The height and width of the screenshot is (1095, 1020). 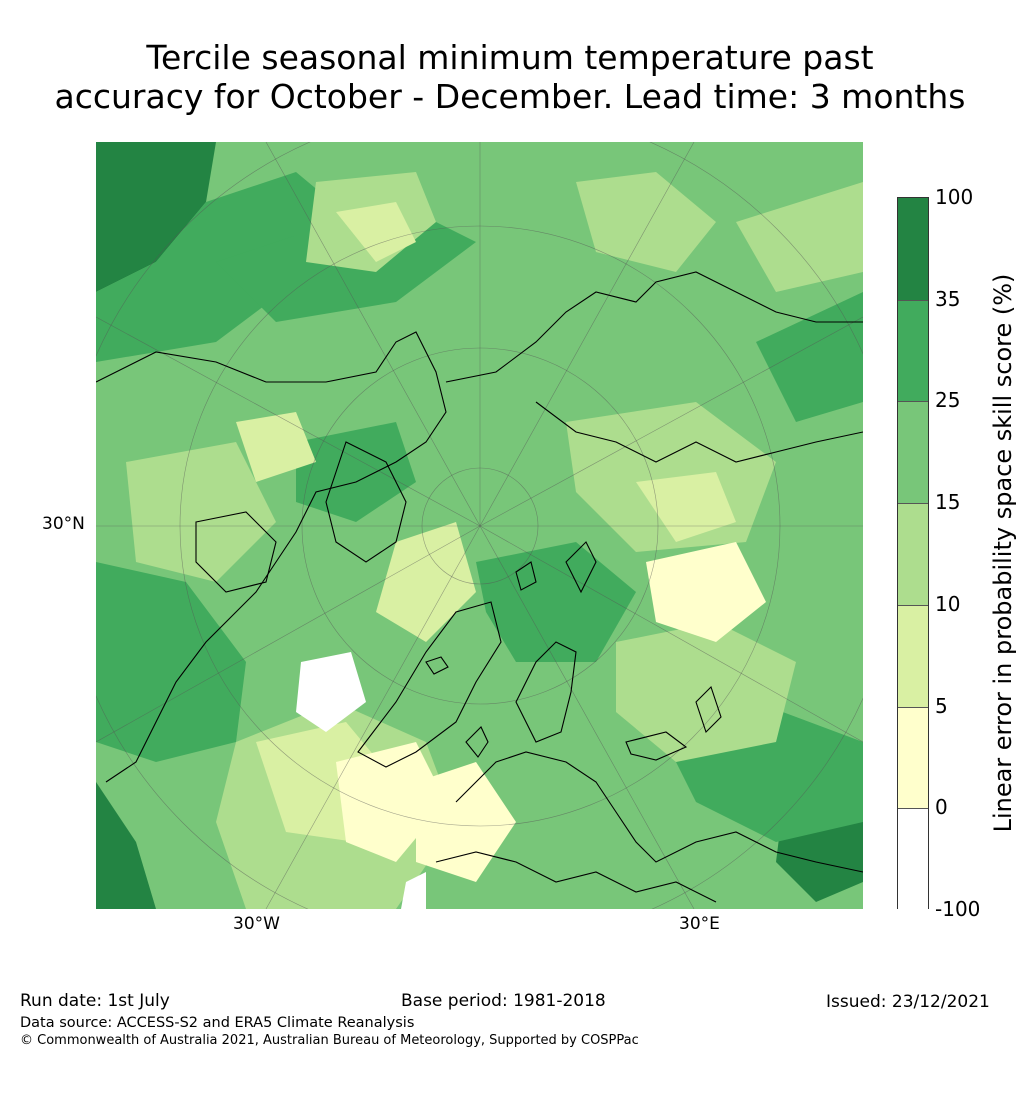 What do you see at coordinates (526, 576) in the screenshot?
I see `coastline-svalbard` at bounding box center [526, 576].